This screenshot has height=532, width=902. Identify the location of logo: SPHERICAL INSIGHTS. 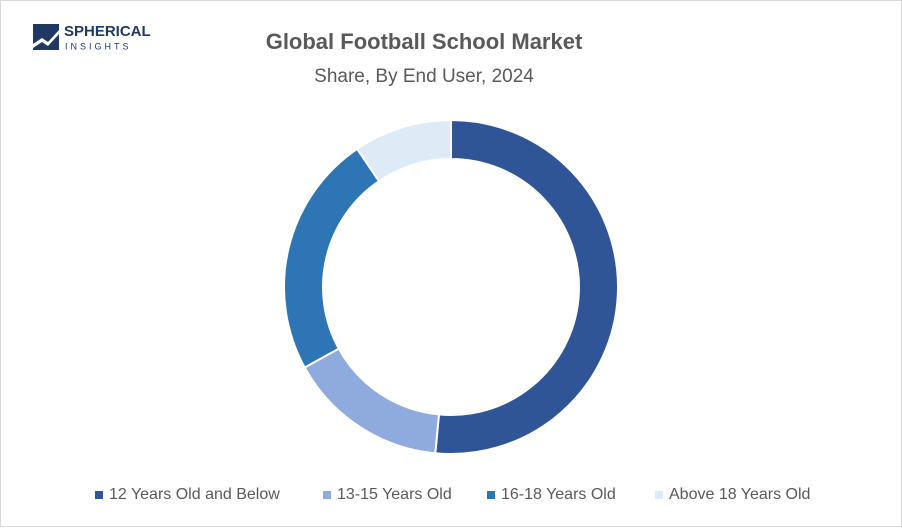
(92, 37).